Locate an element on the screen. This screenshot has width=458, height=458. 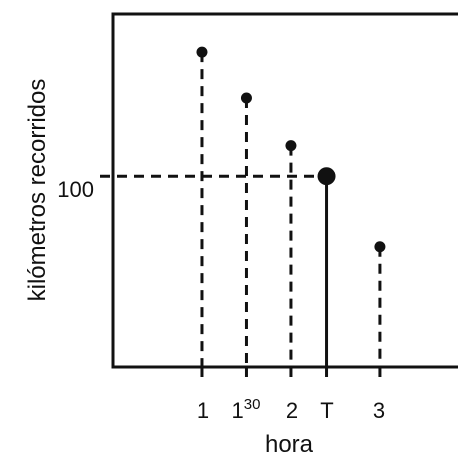
y-tick-label-100: 100 is located at coordinates (75, 189).